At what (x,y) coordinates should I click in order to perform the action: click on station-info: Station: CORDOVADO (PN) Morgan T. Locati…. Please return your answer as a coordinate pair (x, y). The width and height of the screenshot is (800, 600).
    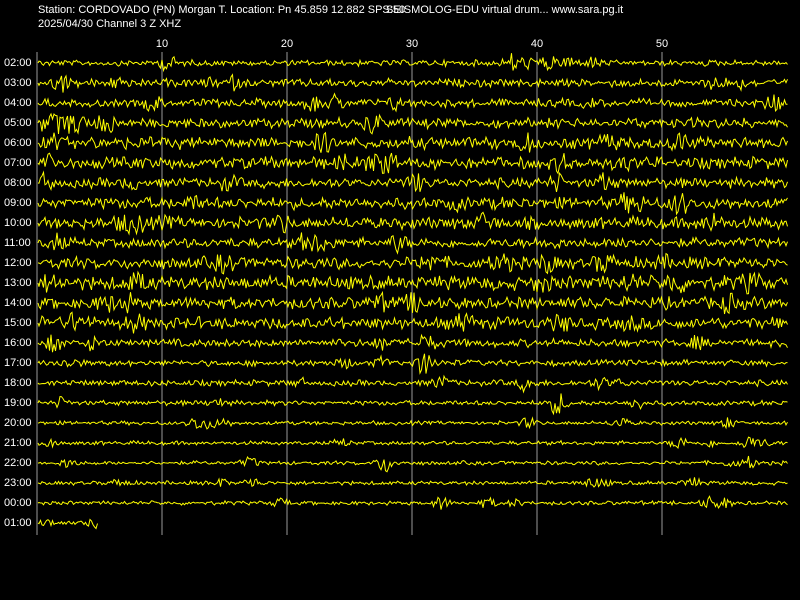
    Looking at the image, I should click on (221, 10).